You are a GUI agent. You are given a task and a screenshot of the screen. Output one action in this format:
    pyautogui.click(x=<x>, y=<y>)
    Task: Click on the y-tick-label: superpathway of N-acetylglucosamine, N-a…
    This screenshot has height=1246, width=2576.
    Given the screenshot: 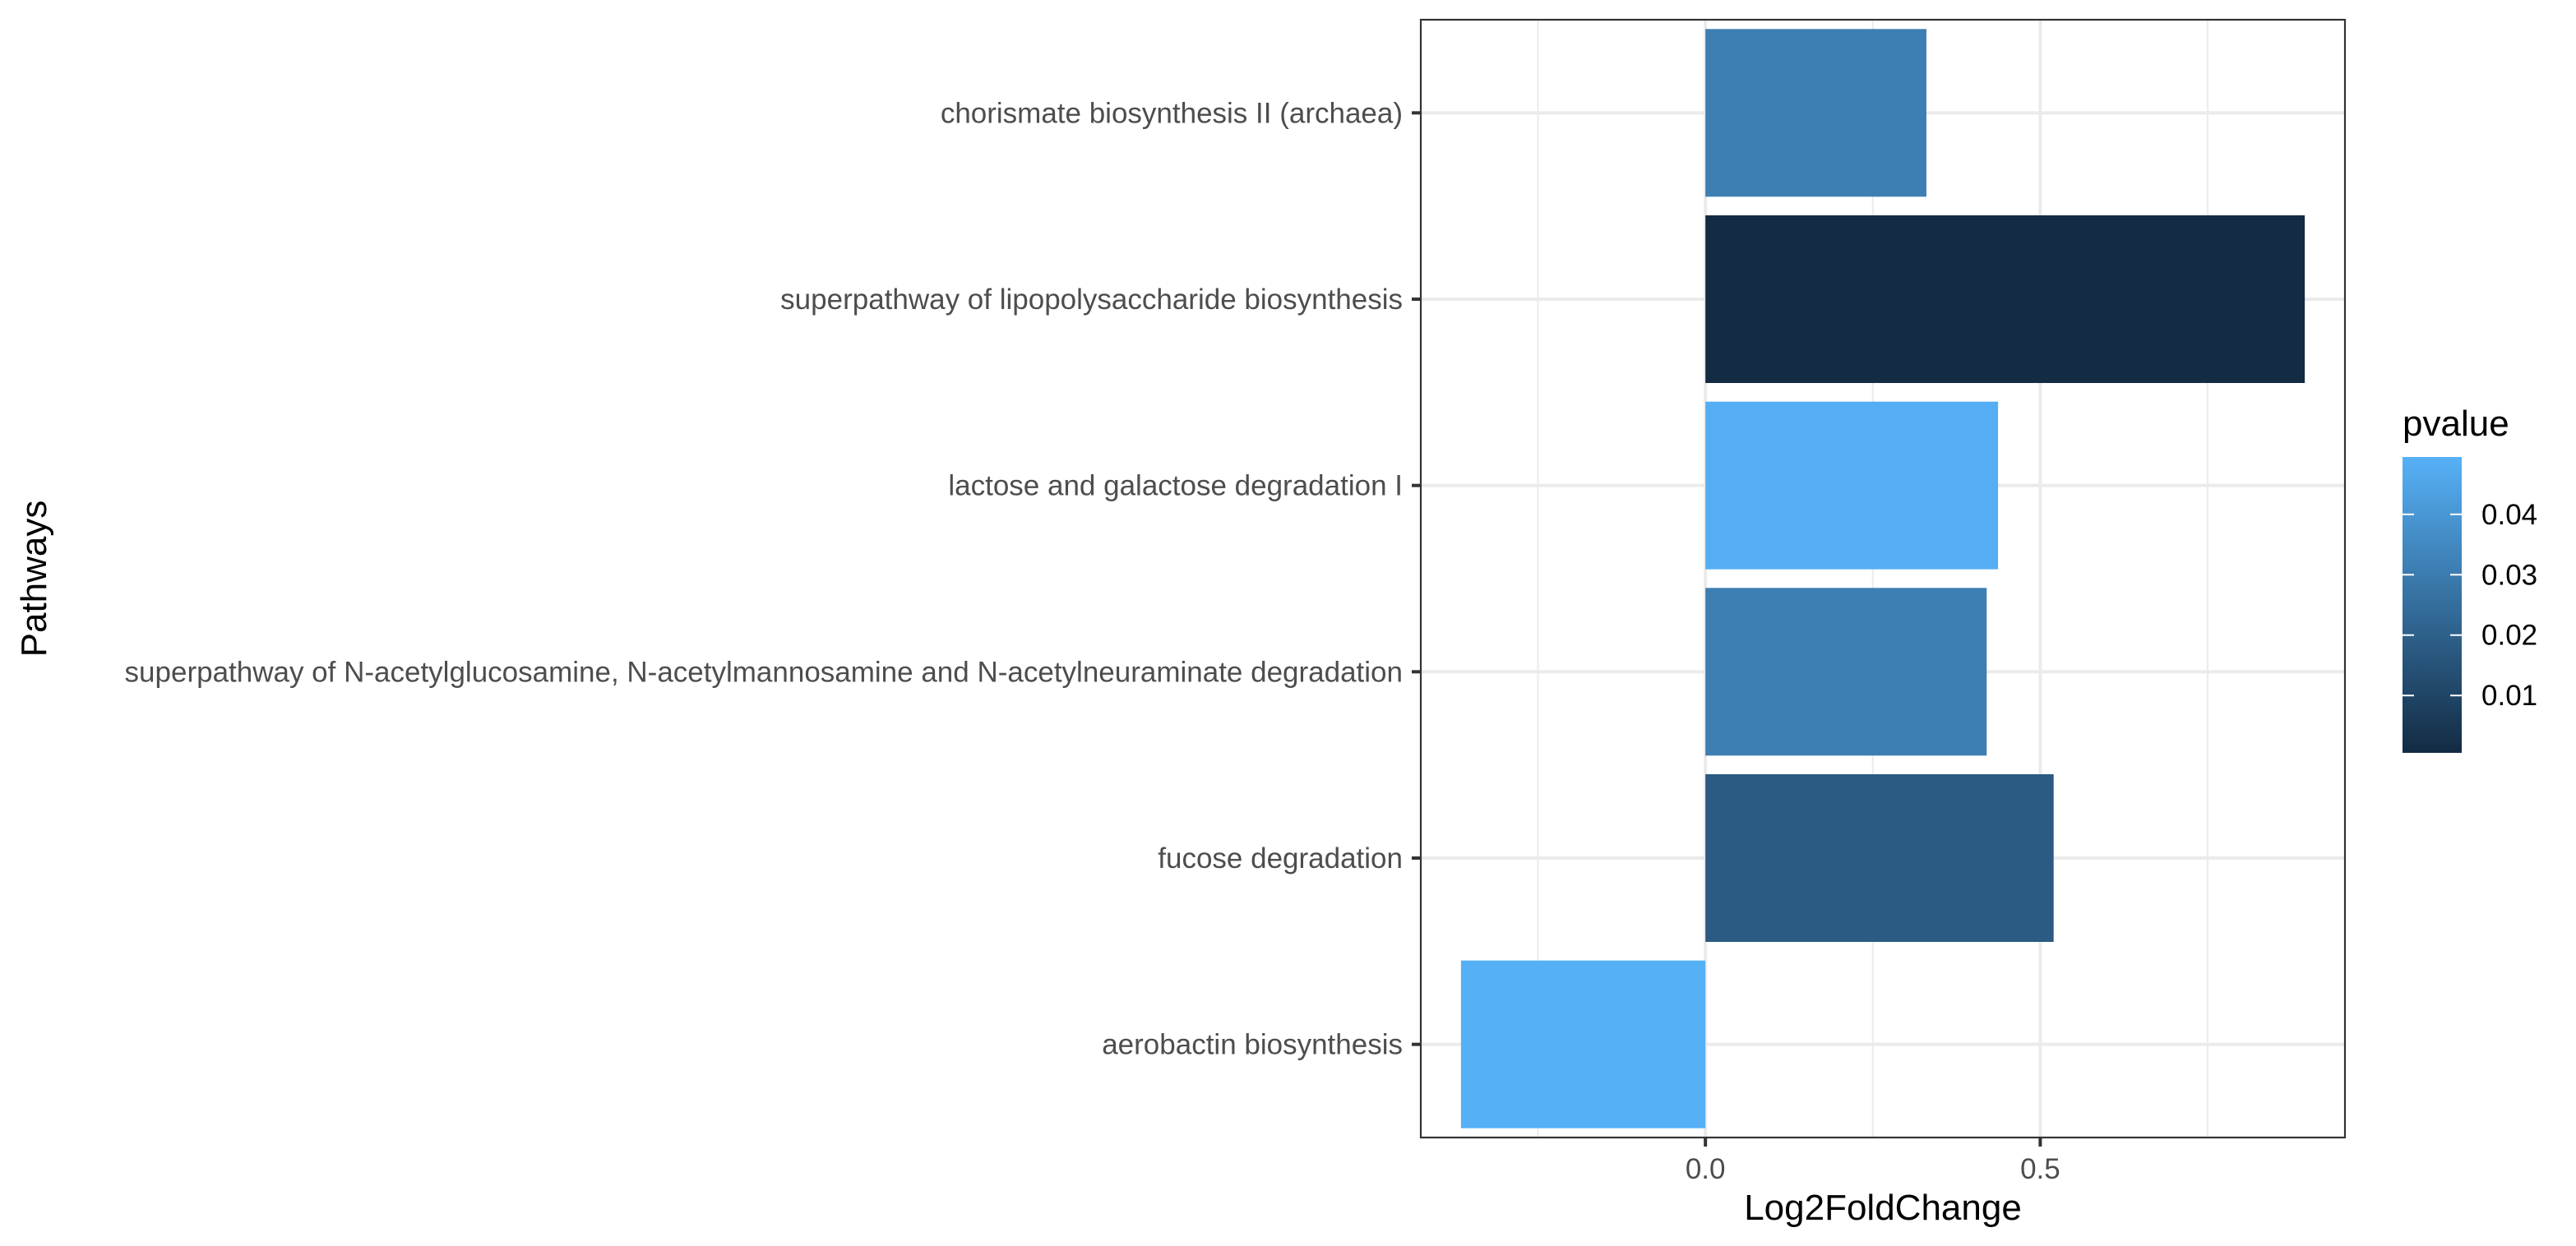 What is the action you would take?
    pyautogui.click(x=764, y=672)
    